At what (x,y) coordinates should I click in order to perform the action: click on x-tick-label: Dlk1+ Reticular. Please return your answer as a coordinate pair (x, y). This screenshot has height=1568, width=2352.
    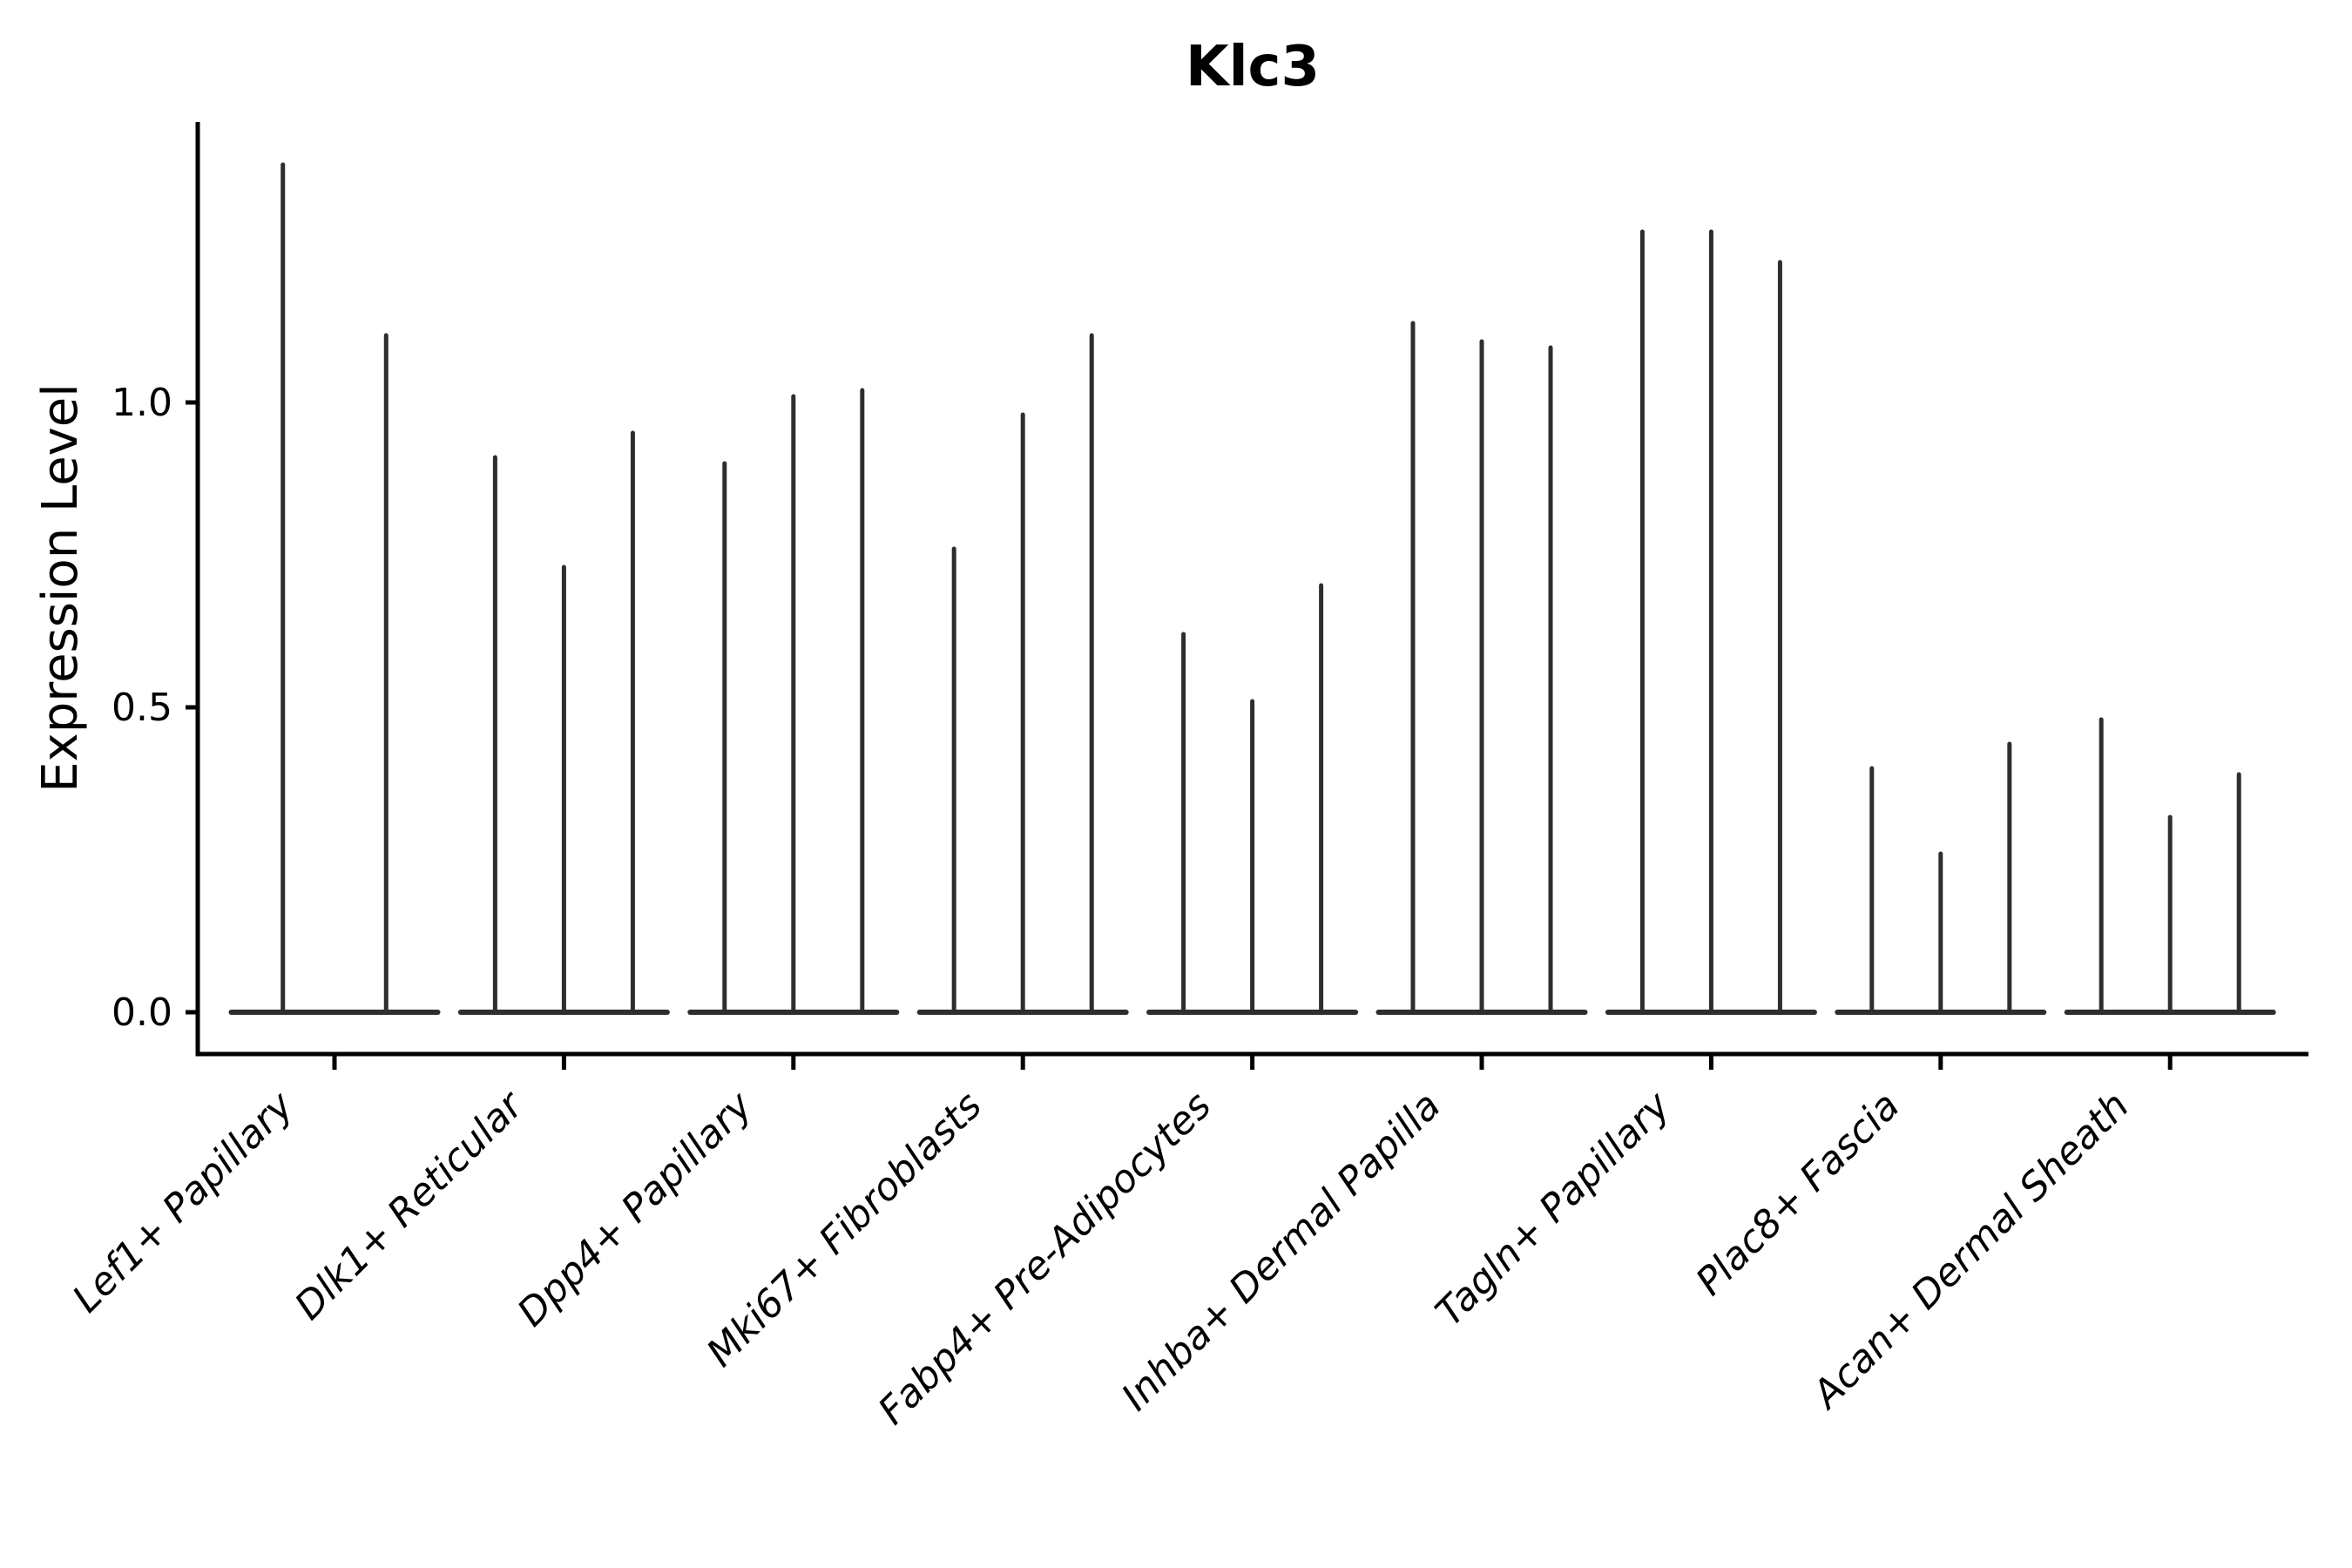
    Looking at the image, I should click on (410, 1205).